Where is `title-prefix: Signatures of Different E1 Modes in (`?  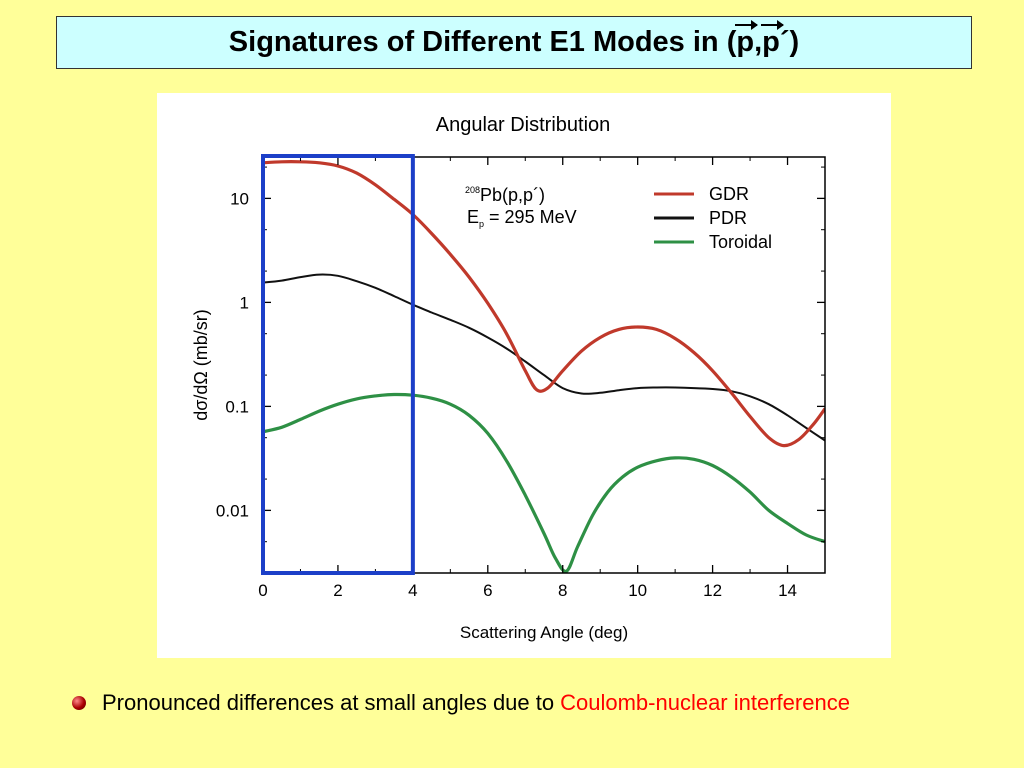
title-prefix: Signatures of Different E1 Modes in ( is located at coordinates (482, 42).